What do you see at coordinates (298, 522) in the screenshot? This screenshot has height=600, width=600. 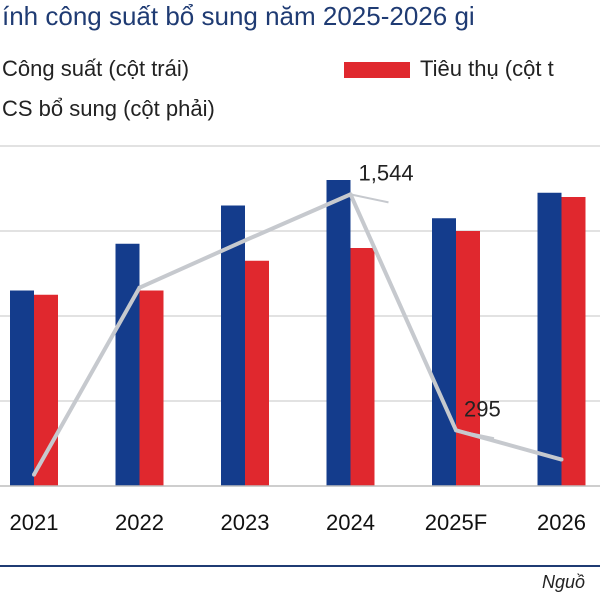 I see `x-axis-tick-labels: 2021 2022 2023 2024 2025F 2026` at bounding box center [298, 522].